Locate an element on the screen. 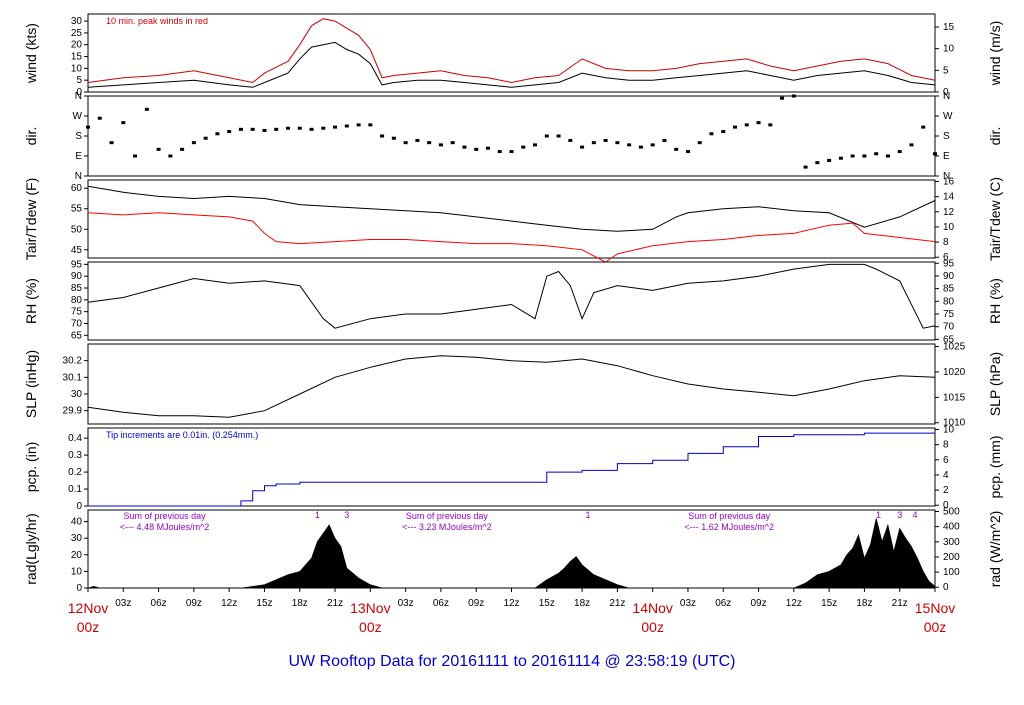 The width and height of the screenshot is (1024, 705). left-tick-label: 75 is located at coordinates (77, 312).